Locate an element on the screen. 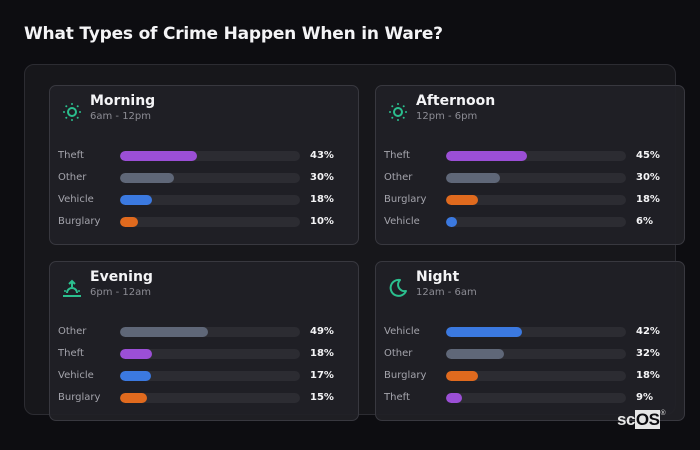  card-title: Evening is located at coordinates (121, 277).